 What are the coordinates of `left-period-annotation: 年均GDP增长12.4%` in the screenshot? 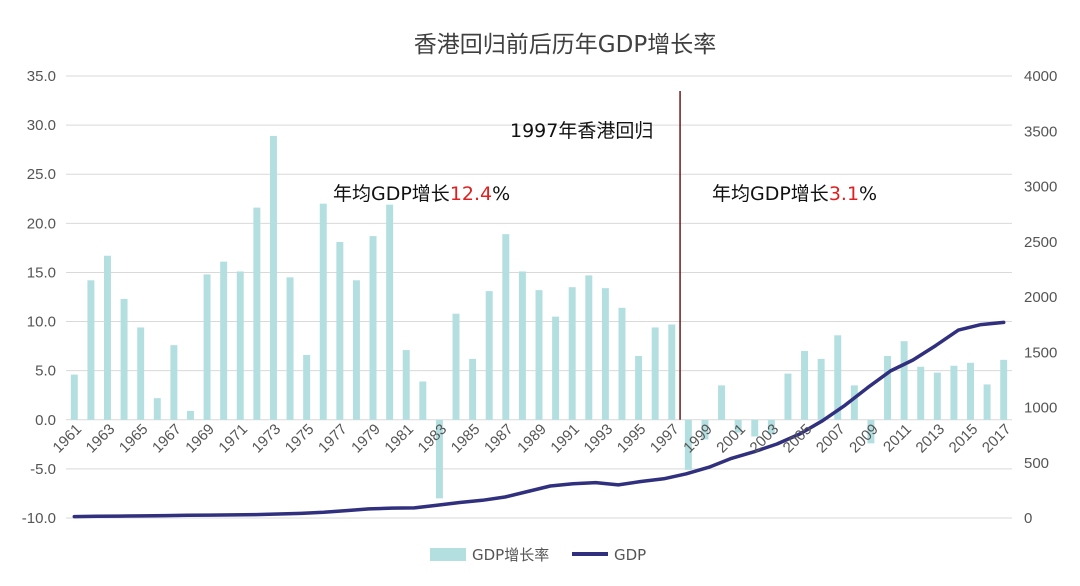 It's located at (421, 194).